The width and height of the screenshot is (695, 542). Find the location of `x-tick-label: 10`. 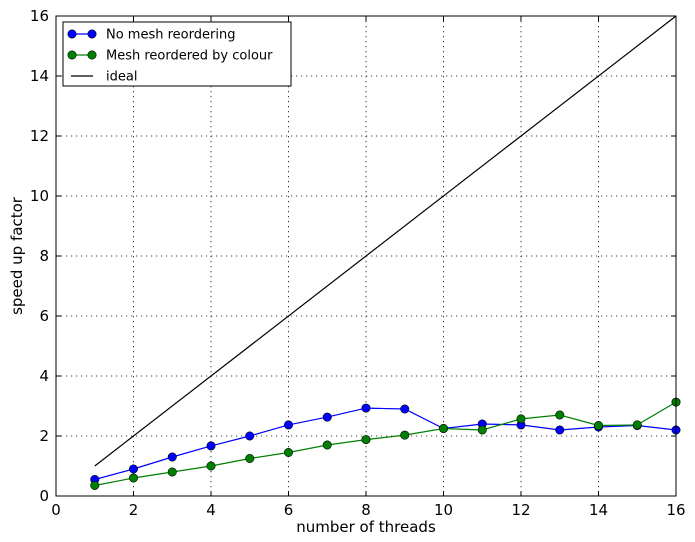

x-tick-label: 10 is located at coordinates (443, 510).